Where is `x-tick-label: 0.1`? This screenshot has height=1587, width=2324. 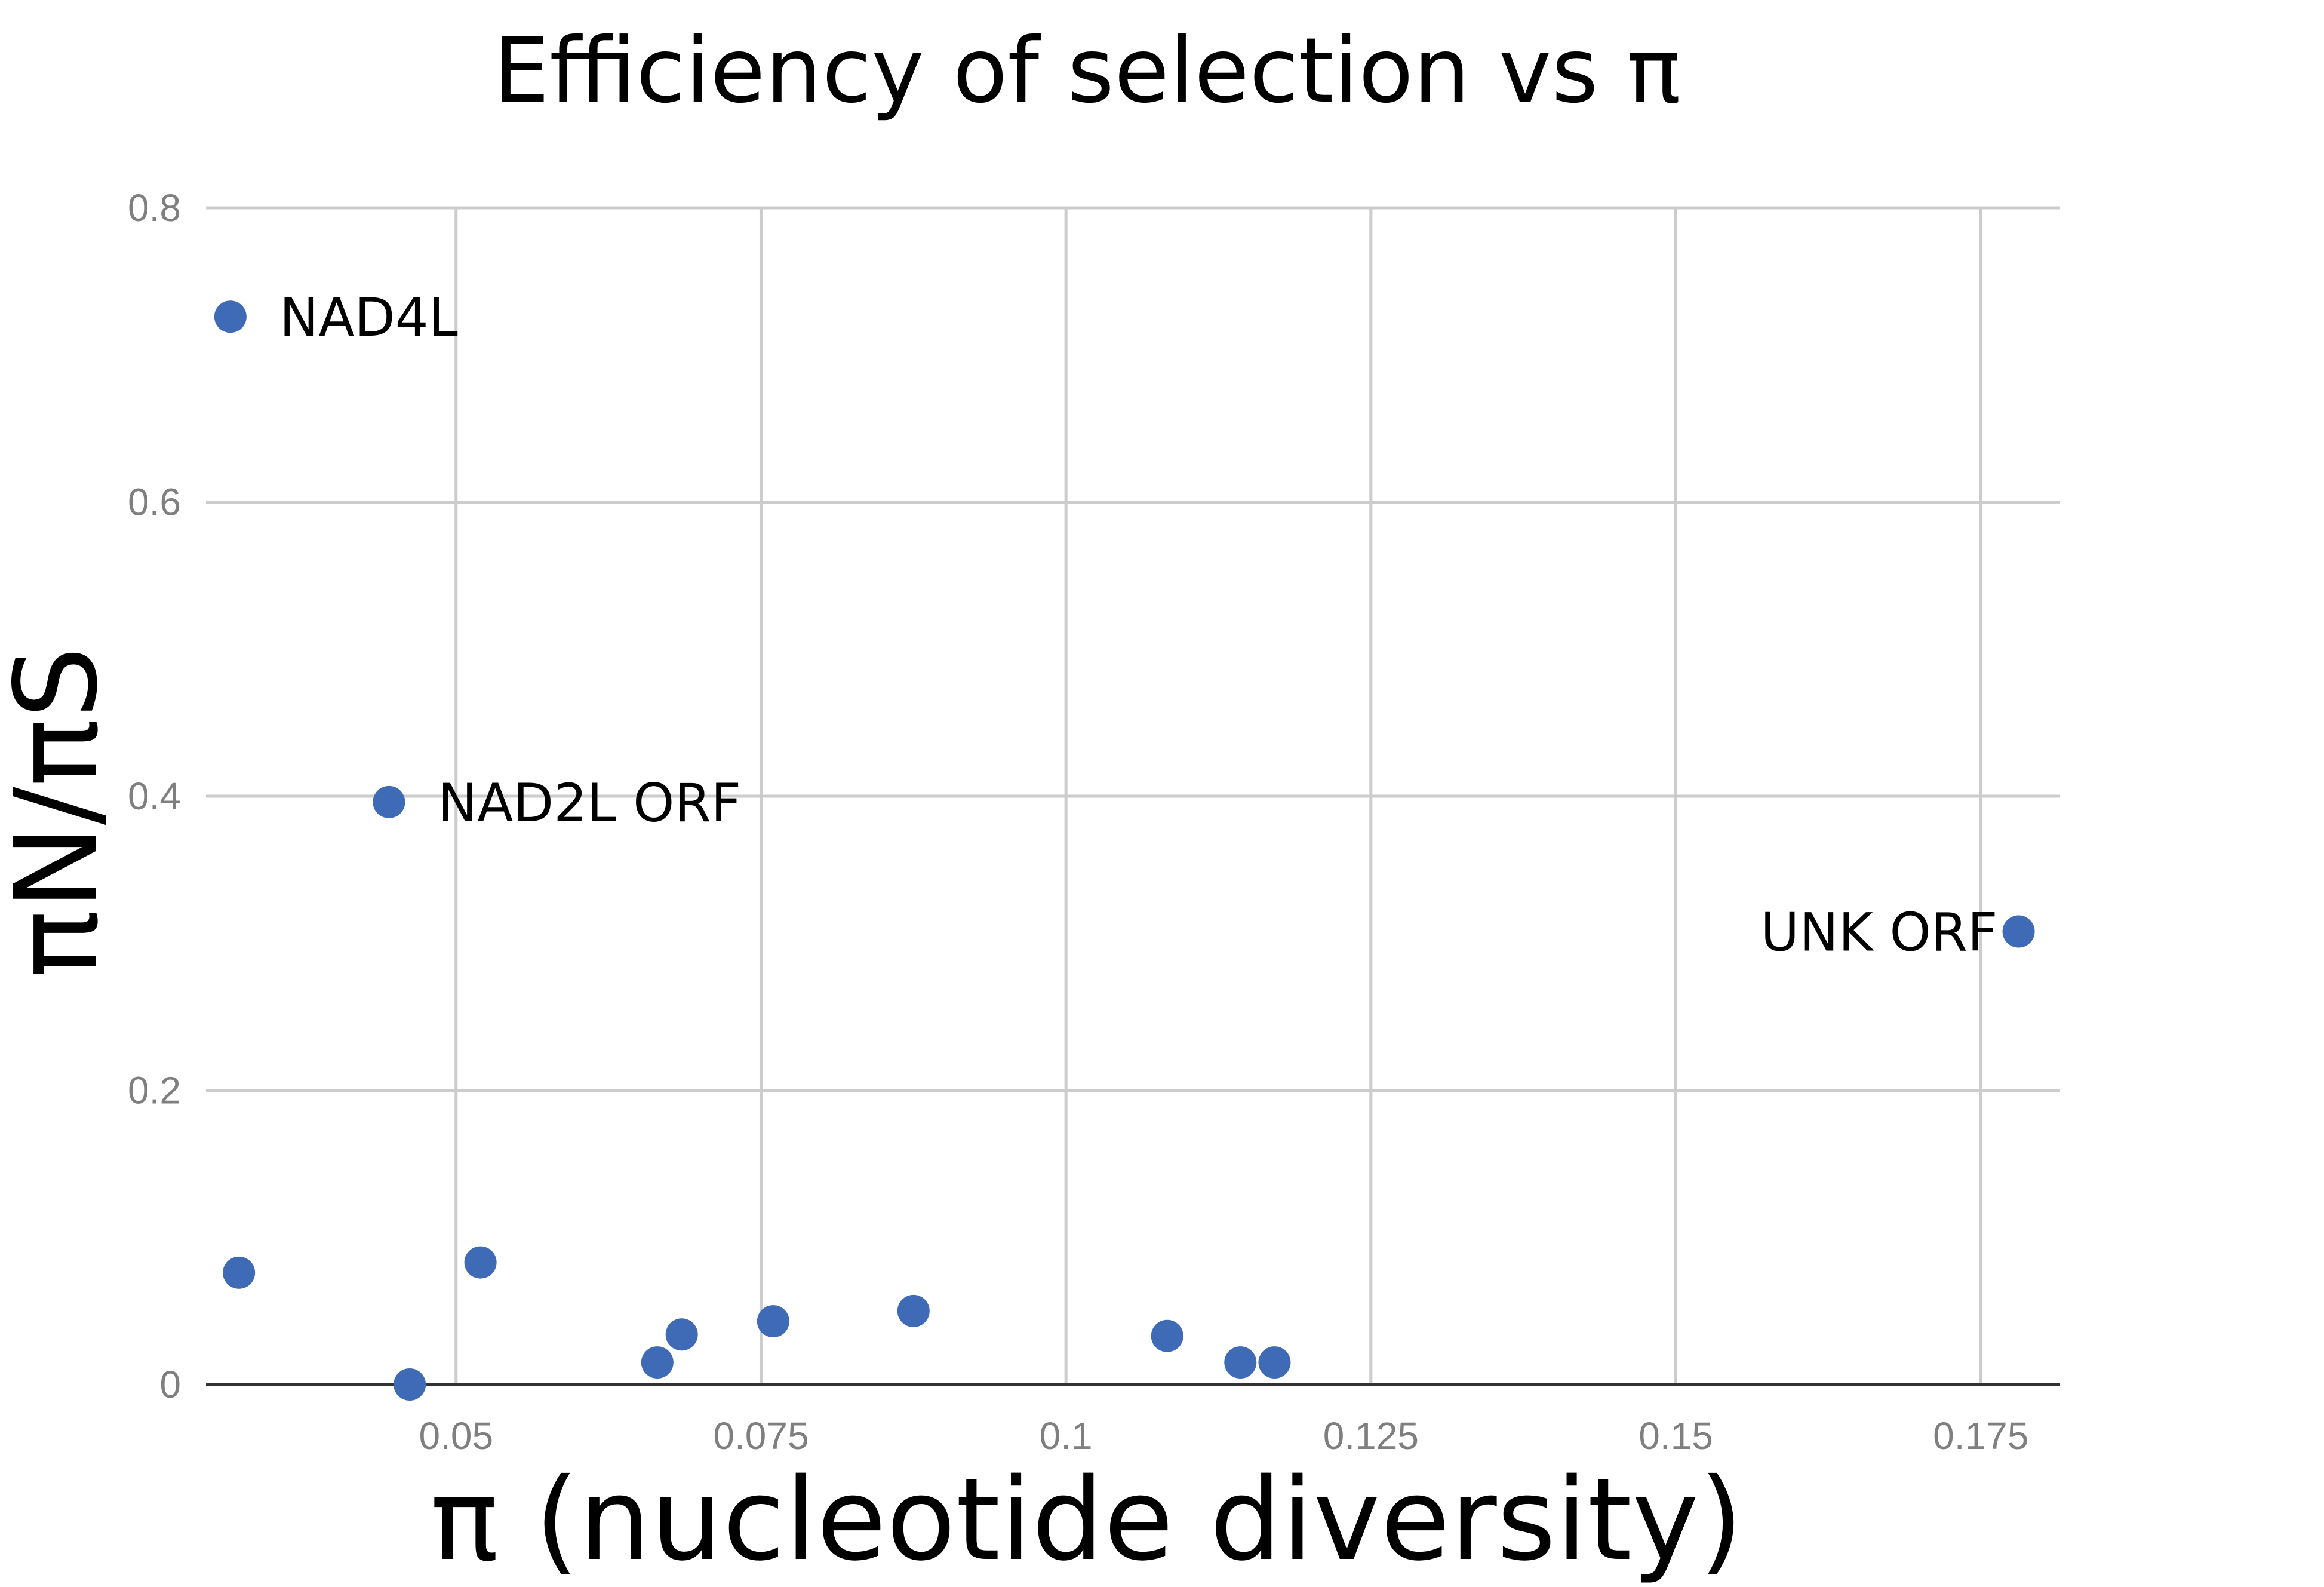
x-tick-label: 0.1 is located at coordinates (1066, 1435).